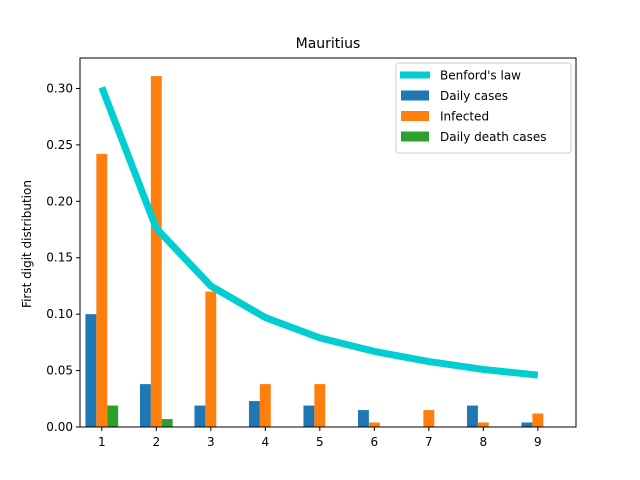 The image size is (640, 480). What do you see at coordinates (320, 442) in the screenshot?
I see `x-tick-label-5: 5` at bounding box center [320, 442].